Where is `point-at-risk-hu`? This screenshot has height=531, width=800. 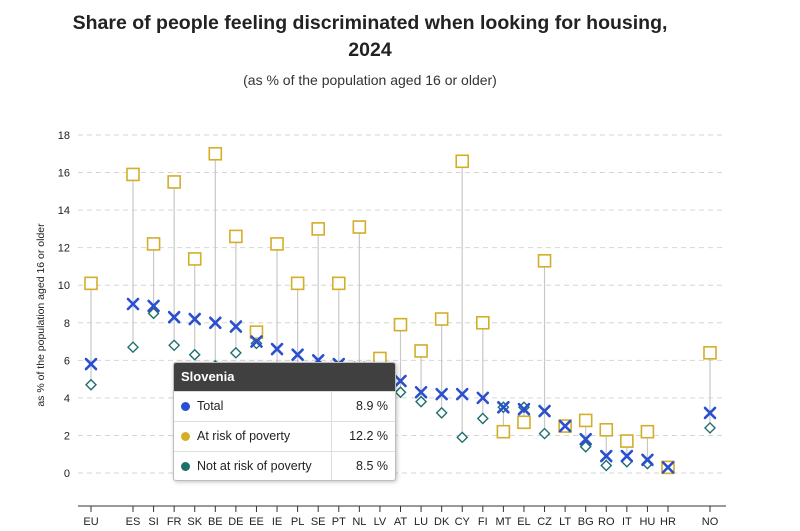
point-at-risk-hu is located at coordinates (647, 431).